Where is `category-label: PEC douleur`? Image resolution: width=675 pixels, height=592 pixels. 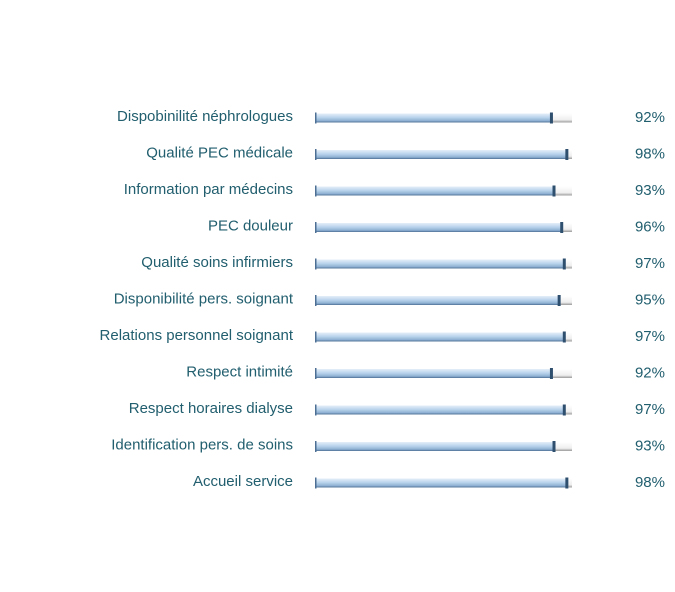
category-label: PEC douleur is located at coordinates (250, 225).